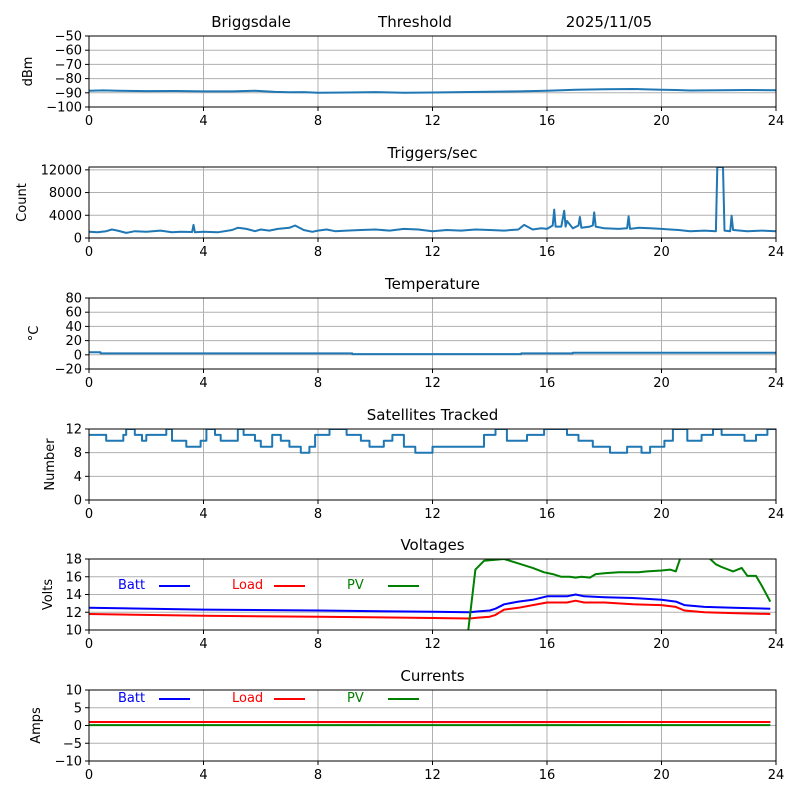 The height and width of the screenshot is (800, 800). I want to click on y-tick-label: −100, so click(64, 108).